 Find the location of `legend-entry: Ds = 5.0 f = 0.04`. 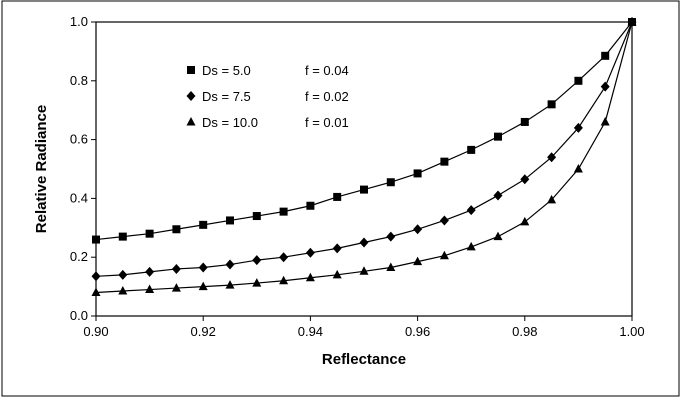

legend-entry: Ds = 5.0 f = 0.04 is located at coordinates (268, 70).